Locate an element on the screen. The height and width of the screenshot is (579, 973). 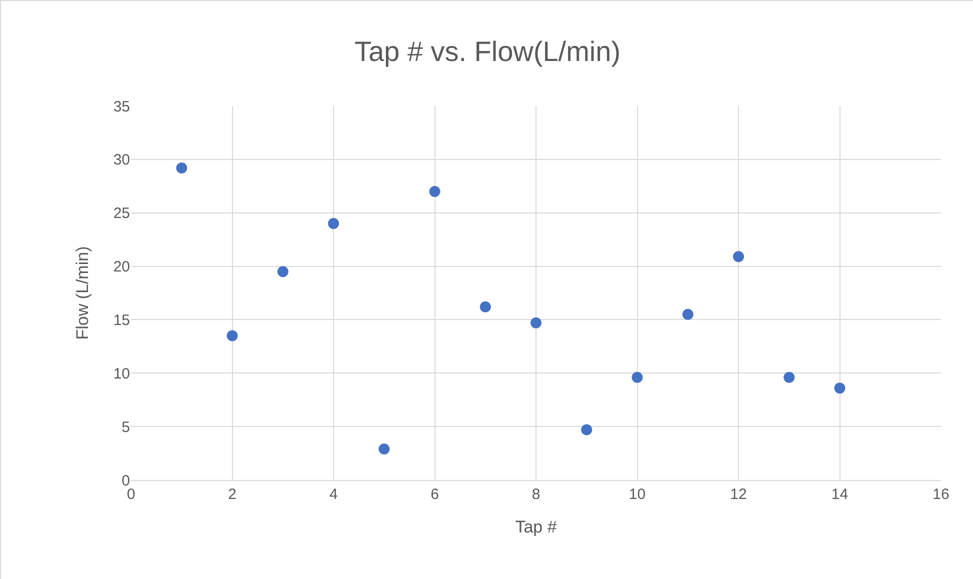
x-tick-label: 6 is located at coordinates (434, 494).